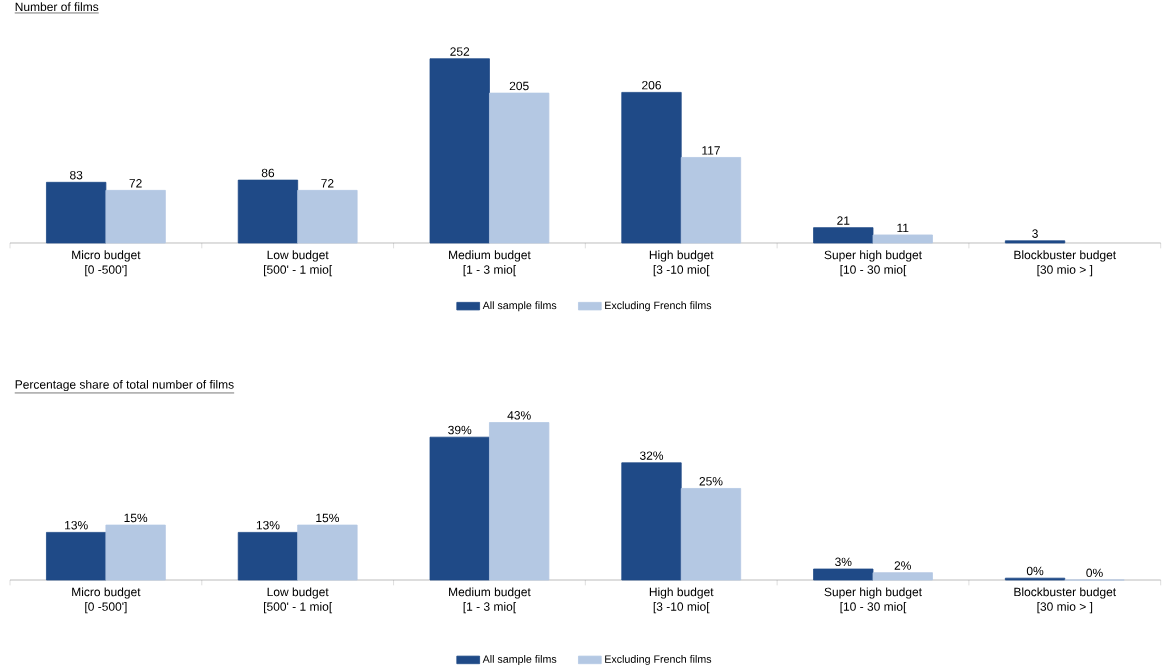 Image resolution: width=1162 pixels, height=669 pixels. I want to click on chart-title: Percentage share of total number of films, so click(124, 385).